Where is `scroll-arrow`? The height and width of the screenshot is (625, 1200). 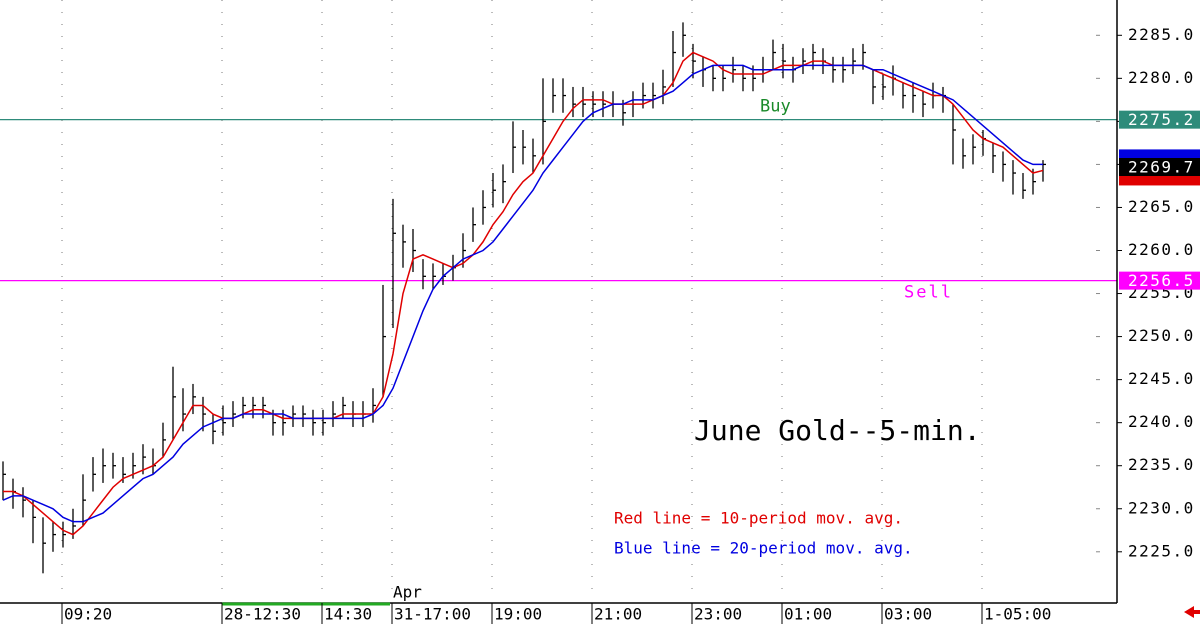
scroll-arrow is located at coordinates (1192, 612).